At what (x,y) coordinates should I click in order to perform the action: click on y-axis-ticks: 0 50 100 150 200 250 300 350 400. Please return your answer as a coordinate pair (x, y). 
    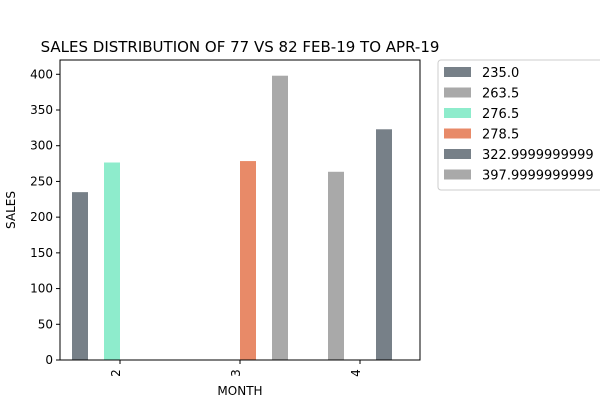
    Looking at the image, I should click on (45, 217).